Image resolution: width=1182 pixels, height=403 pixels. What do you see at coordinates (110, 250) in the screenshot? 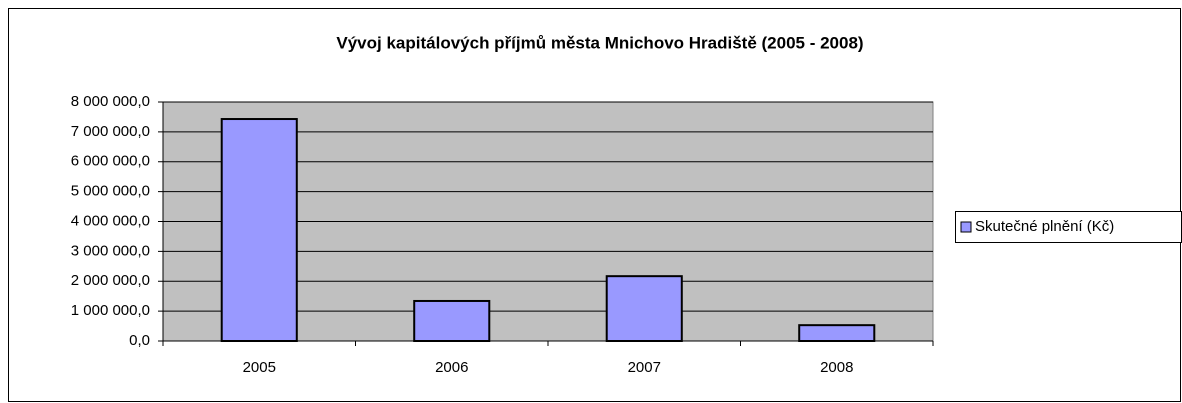
I see `y-tick-label: 3 000 000,0` at bounding box center [110, 250].